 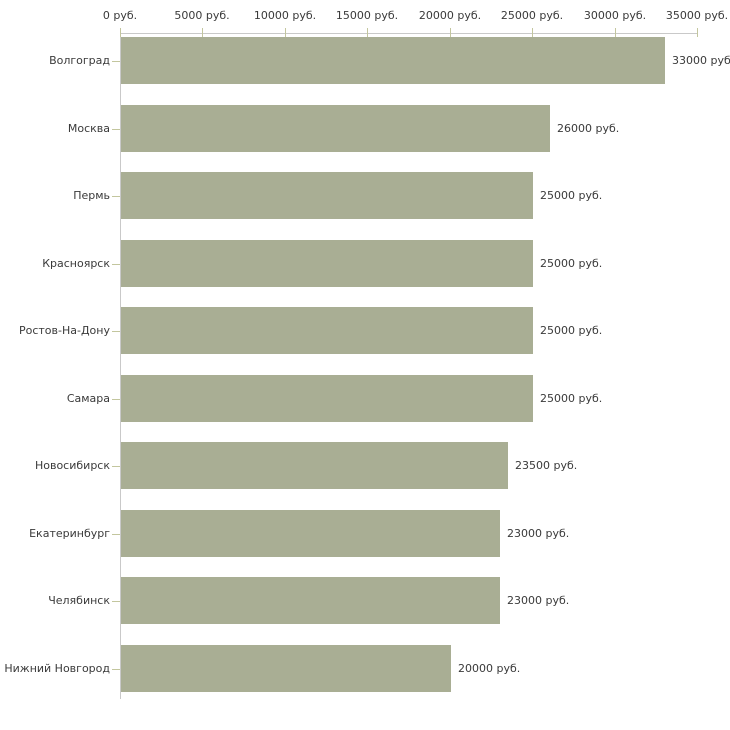 I want to click on y-axis-line, so click(x=120, y=366).